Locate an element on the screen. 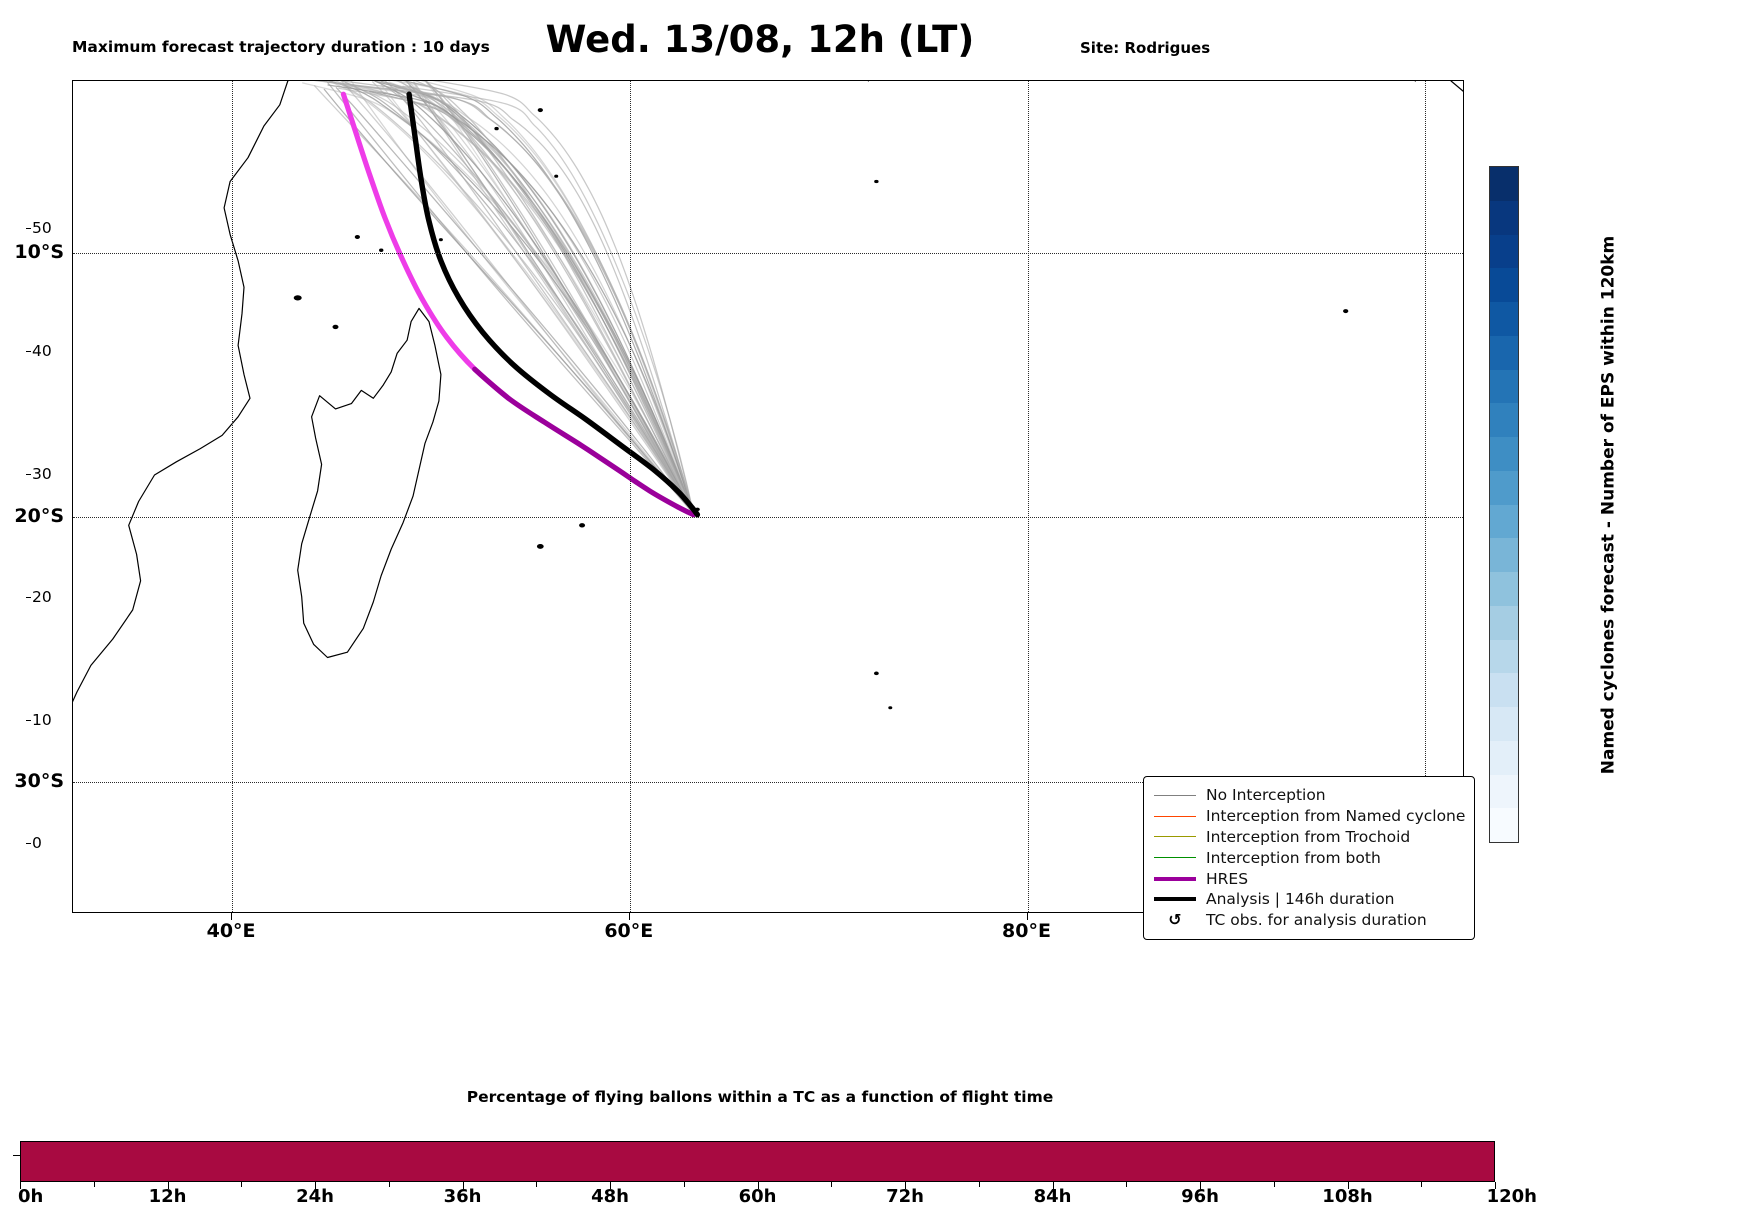 The width and height of the screenshot is (1752, 1213). island-mauritius is located at coordinates (582, 525).